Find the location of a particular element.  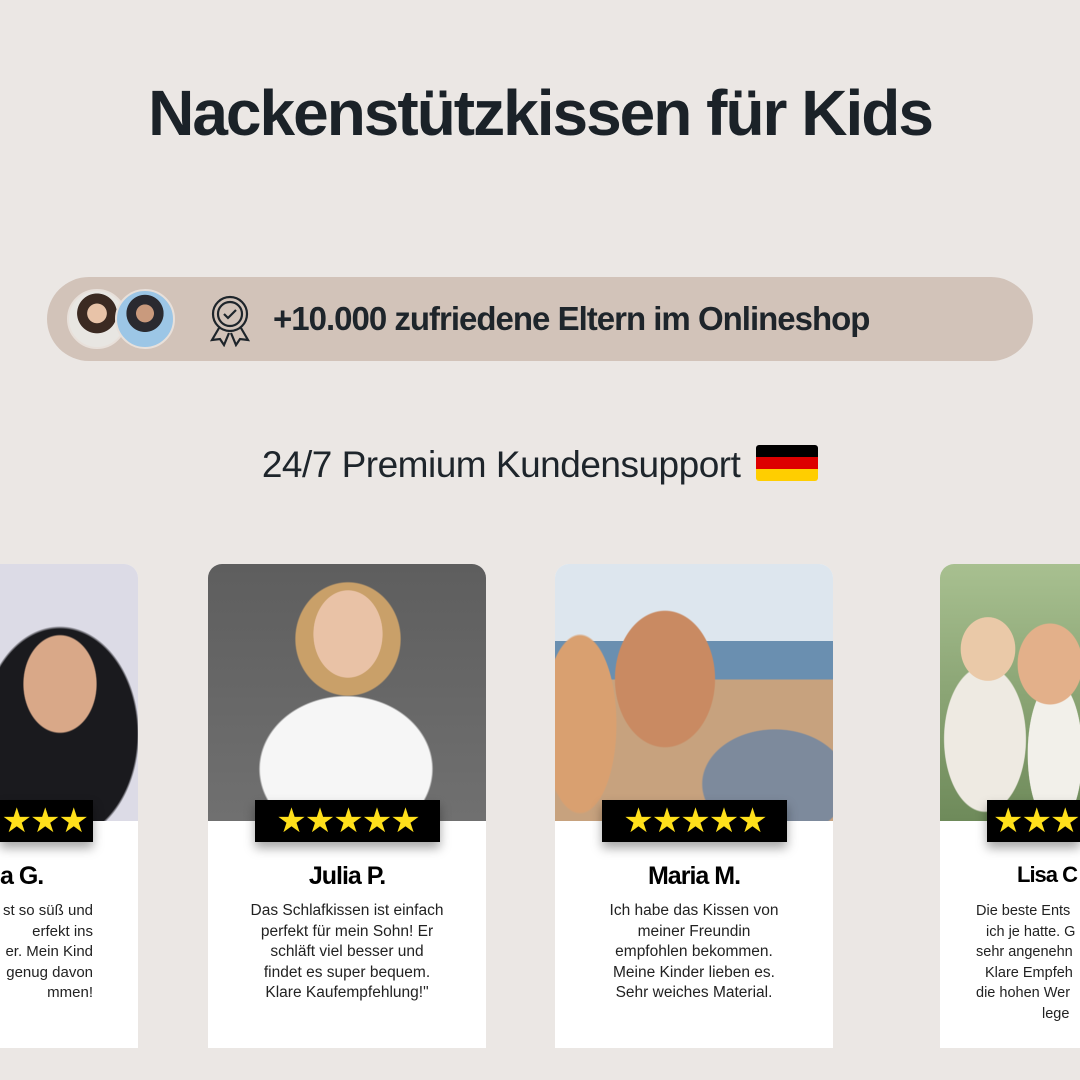

review-line: Klare Kaufempfehlung!" is located at coordinates (347, 993).